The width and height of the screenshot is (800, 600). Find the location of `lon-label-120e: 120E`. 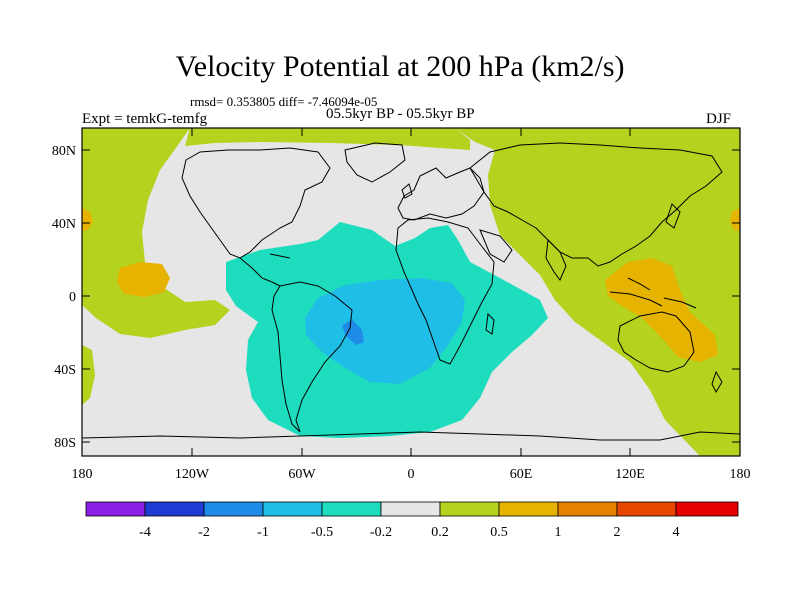

lon-label-120e: 120E is located at coordinates (630, 474).